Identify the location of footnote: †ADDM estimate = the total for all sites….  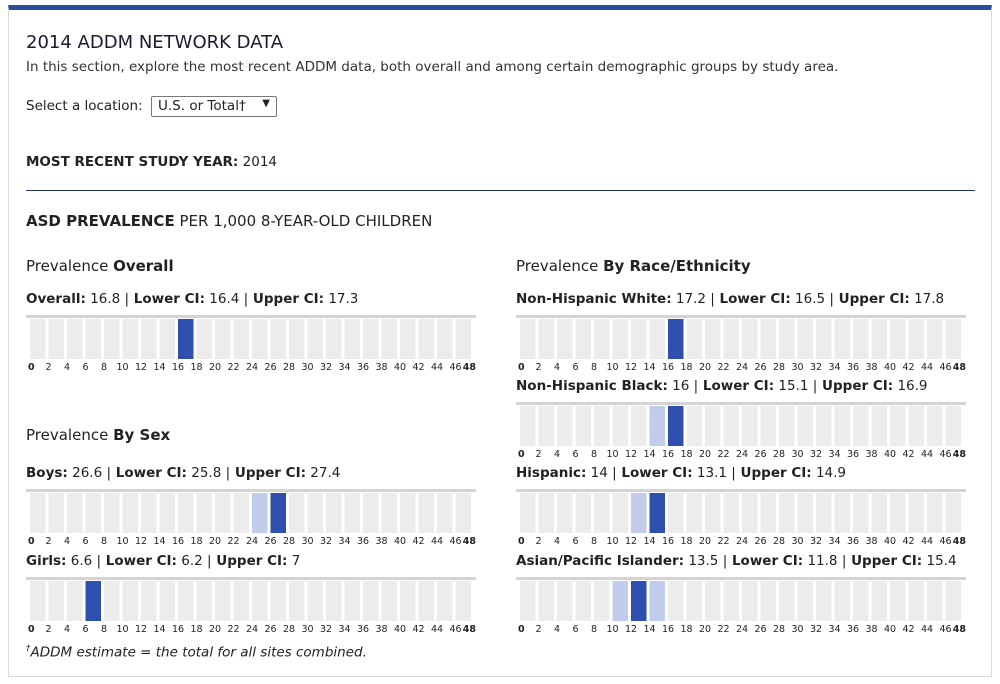
(196, 652).